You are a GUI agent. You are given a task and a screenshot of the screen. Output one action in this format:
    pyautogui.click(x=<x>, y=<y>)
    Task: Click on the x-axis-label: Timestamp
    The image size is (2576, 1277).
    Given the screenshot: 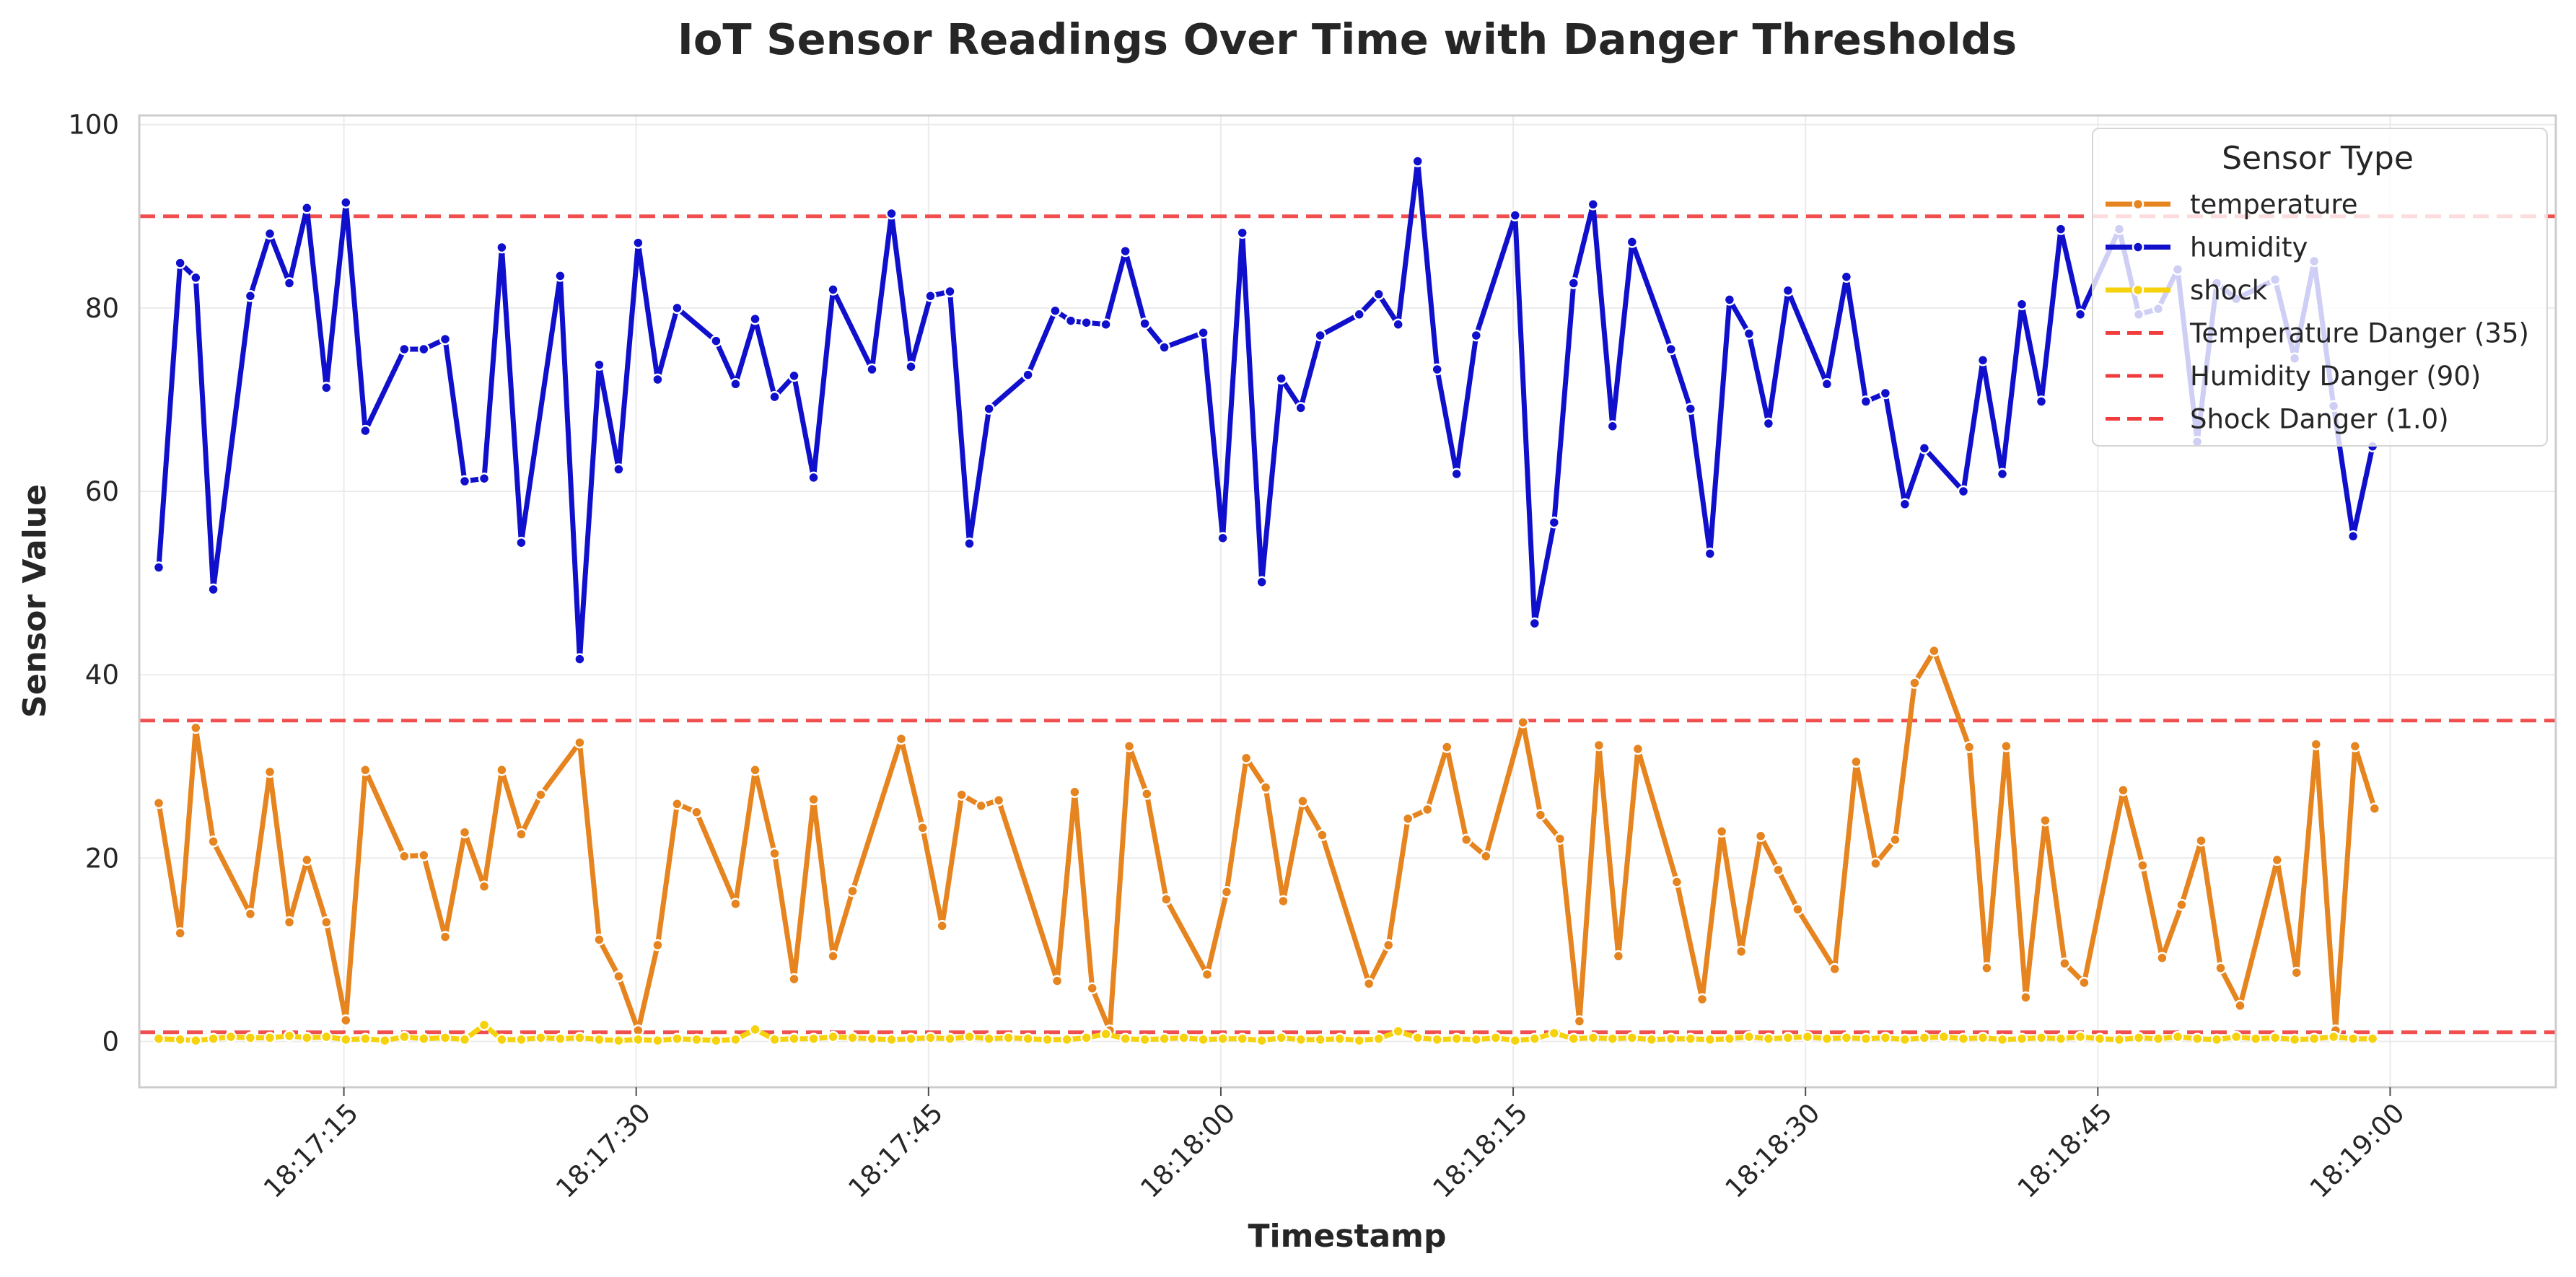 What is the action you would take?
    pyautogui.click(x=1347, y=1237)
    